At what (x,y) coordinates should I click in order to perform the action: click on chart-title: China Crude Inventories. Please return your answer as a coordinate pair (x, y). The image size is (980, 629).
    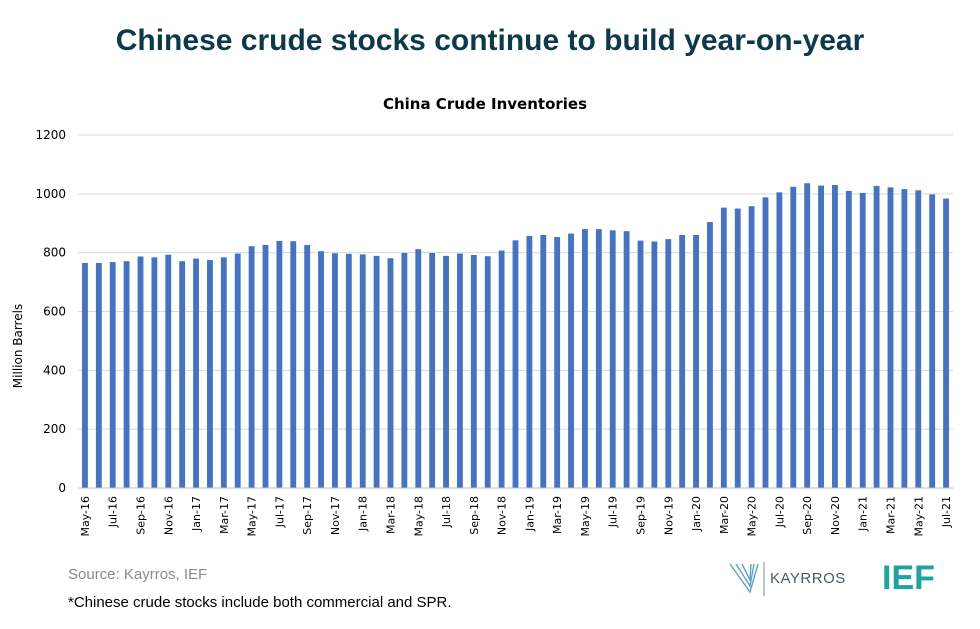
    Looking at the image, I should click on (485, 104).